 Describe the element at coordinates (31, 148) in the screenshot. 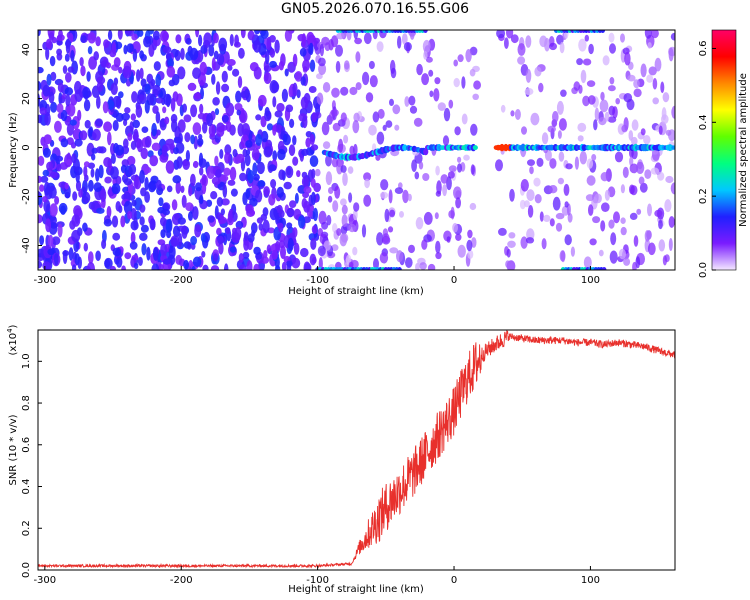

I see `heatmap-y-ticks: -40 -20 0 20 40` at that location.